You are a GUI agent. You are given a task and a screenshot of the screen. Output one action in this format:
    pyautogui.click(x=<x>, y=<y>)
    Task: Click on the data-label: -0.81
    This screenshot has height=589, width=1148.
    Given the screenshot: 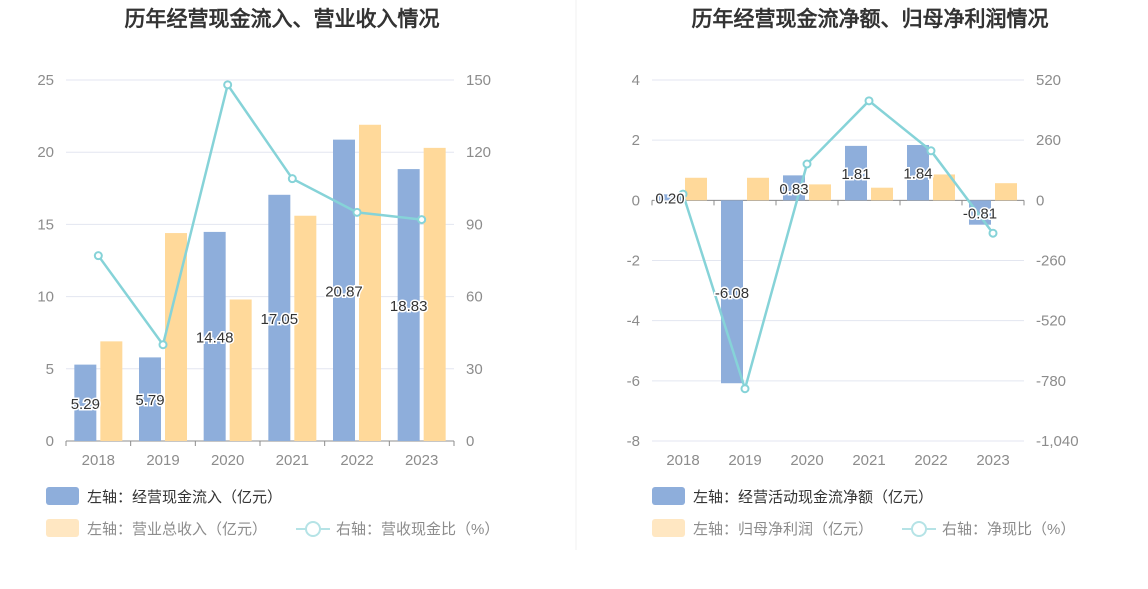 What is the action you would take?
    pyautogui.click(x=980, y=214)
    